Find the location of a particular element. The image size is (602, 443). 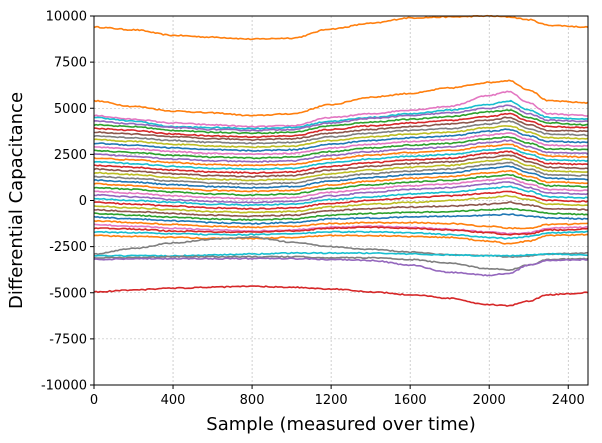

x-tick-label: 800 is located at coordinates (252, 400).